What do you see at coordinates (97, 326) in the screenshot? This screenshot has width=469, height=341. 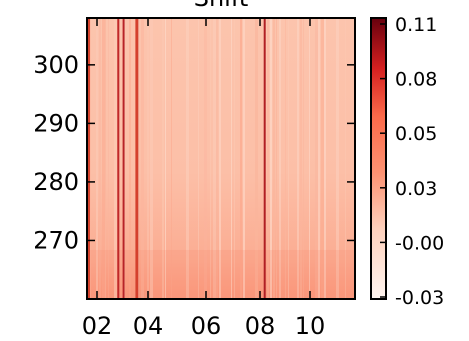 I see `x-tick-label: 02` at bounding box center [97, 326].